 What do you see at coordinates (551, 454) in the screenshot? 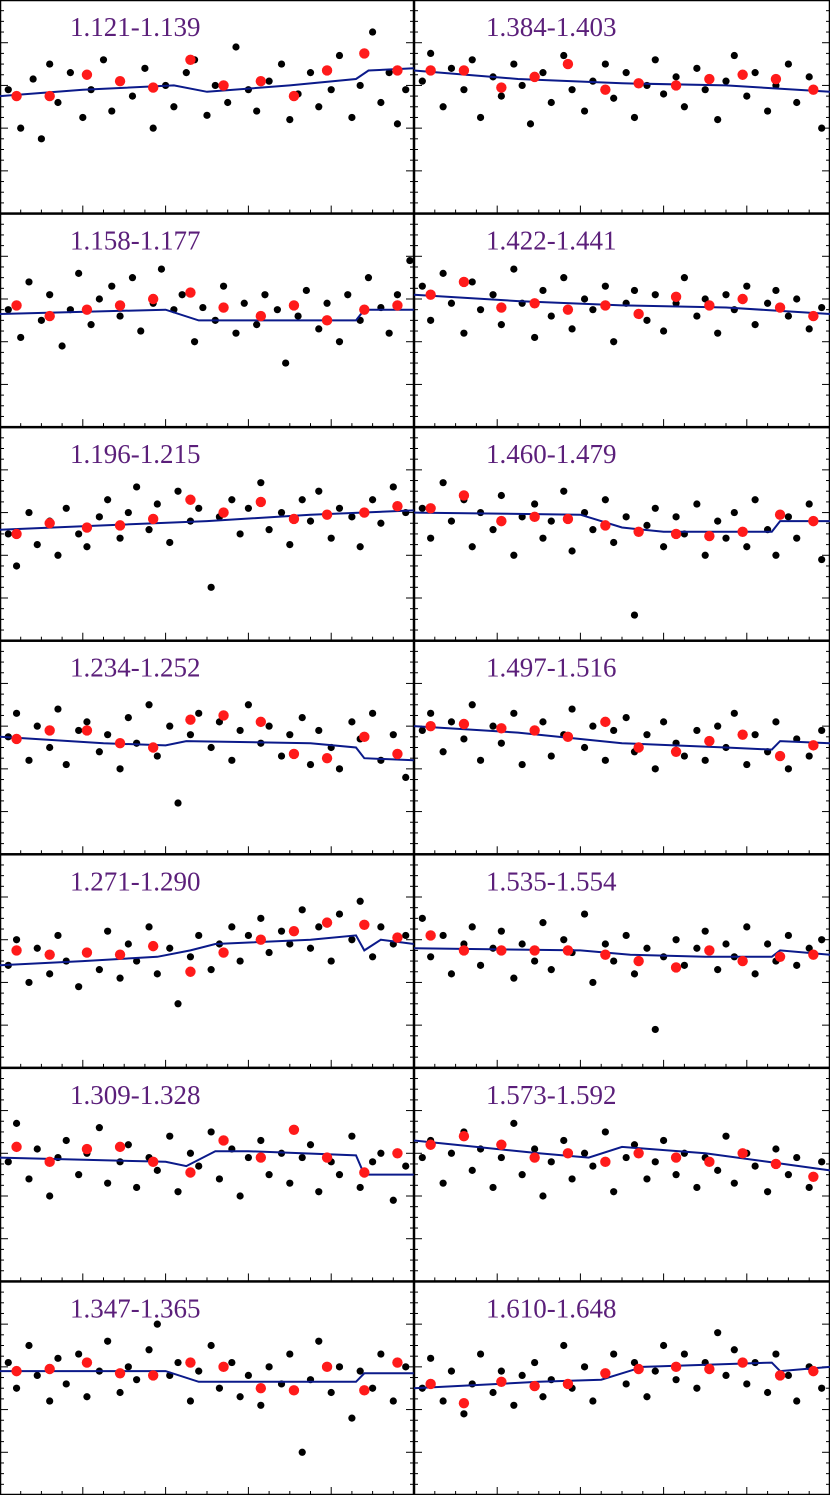
I see `wavelength-range-label: 1.460-1.479` at bounding box center [551, 454].